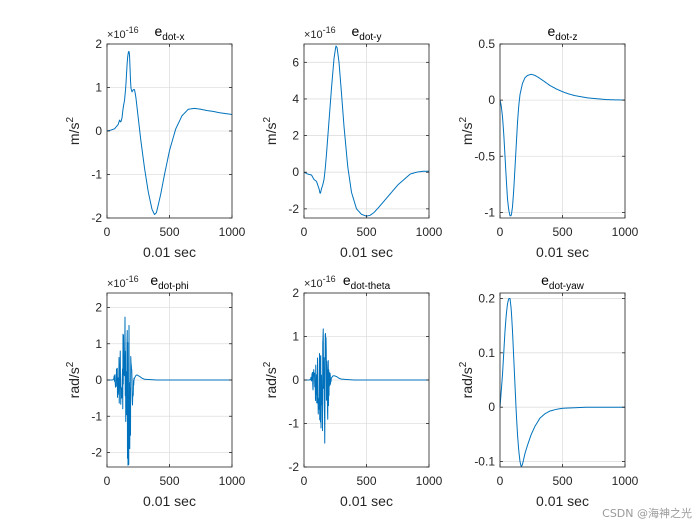 The image size is (700, 525). What do you see at coordinates (566, 37) in the screenshot?
I see `subplot-title-subscript: dot-z` at bounding box center [566, 37].